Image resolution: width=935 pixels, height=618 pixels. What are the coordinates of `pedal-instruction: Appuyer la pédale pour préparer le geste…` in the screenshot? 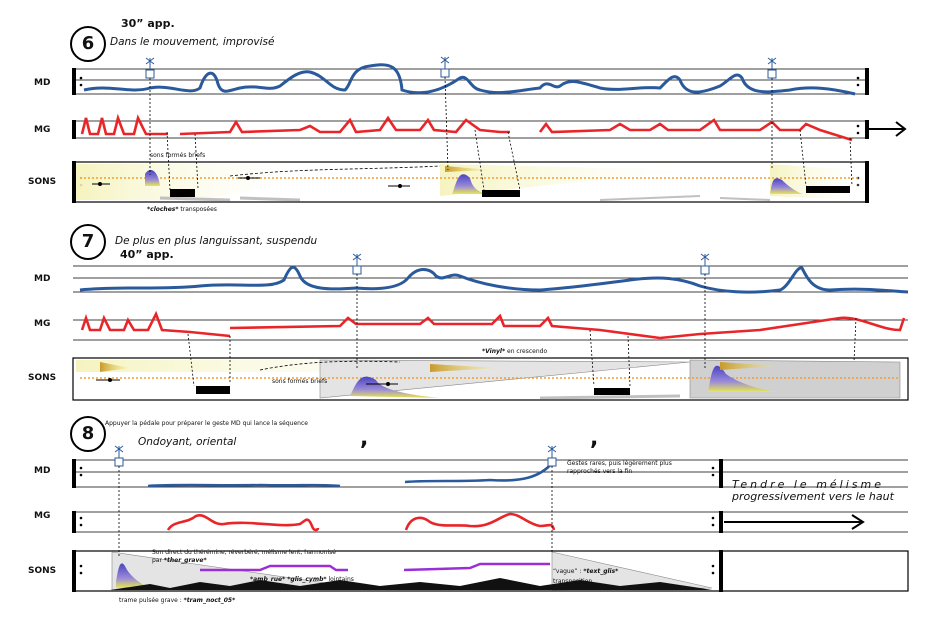 It's located at (206, 423).